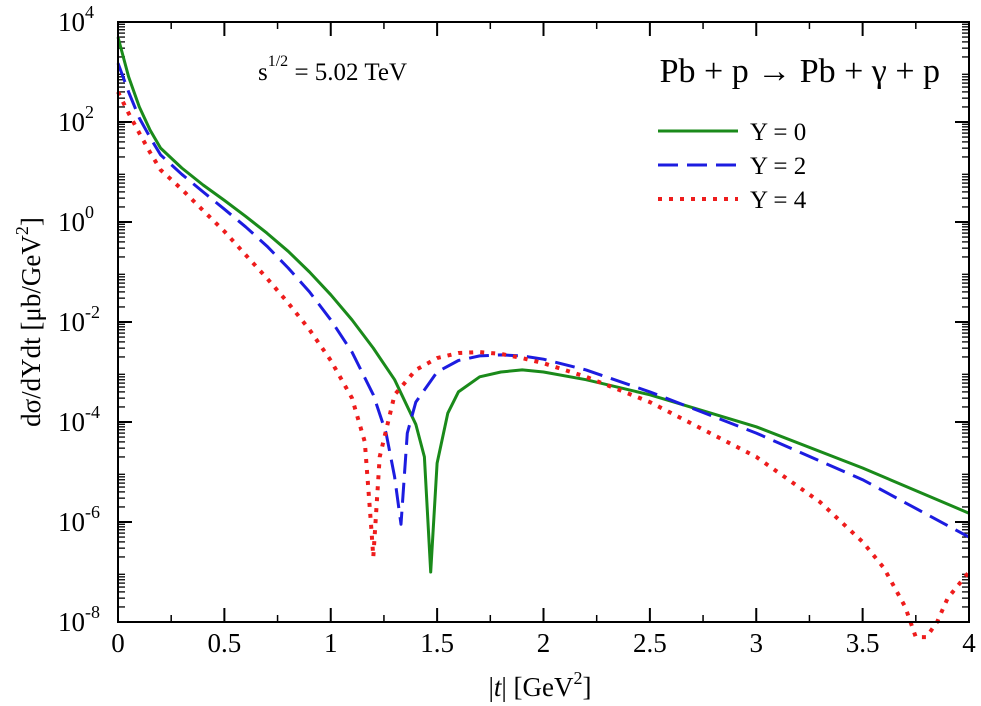 Image resolution: width=981 pixels, height=706 pixels. I want to click on y-axis-label: dσ/dYdt [μb/GeV2], so click(29, 322).